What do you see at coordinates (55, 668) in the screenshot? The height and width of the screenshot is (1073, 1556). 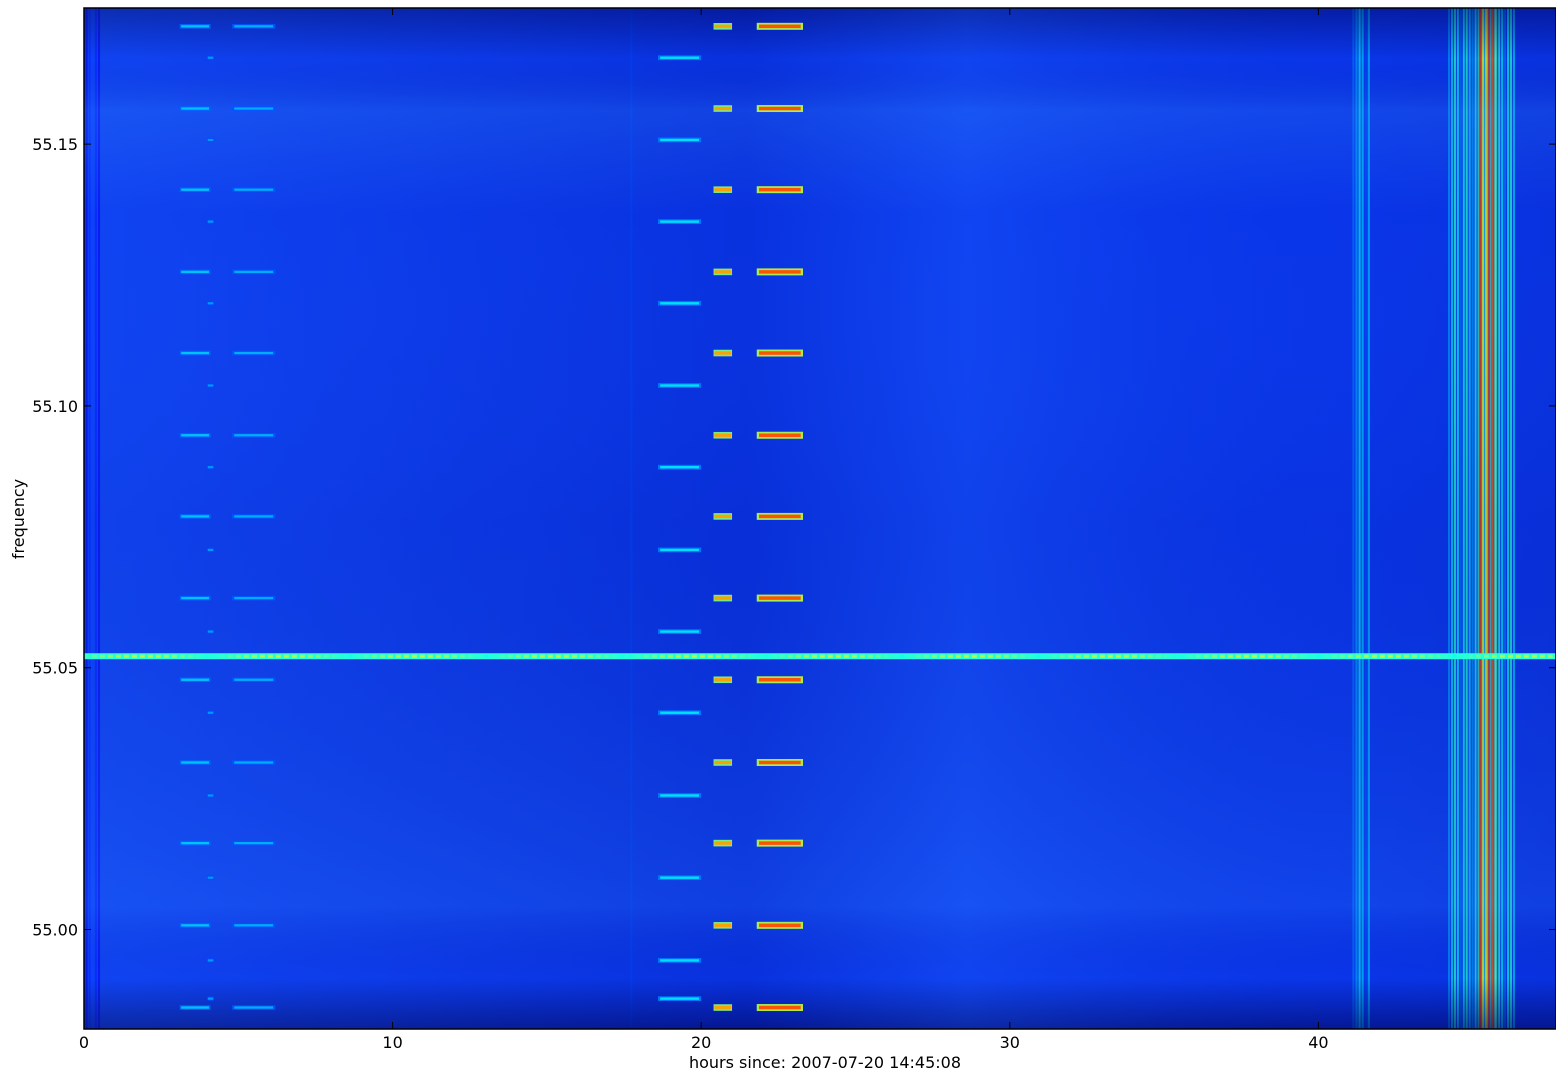 I see `y-tick-label: 55.05` at bounding box center [55, 668].